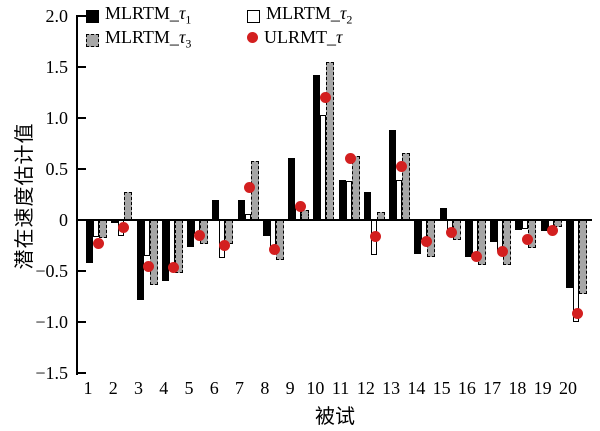  Describe the element at coordinates (252, 37) in the screenshot. I see `red-circle-icon` at that location.